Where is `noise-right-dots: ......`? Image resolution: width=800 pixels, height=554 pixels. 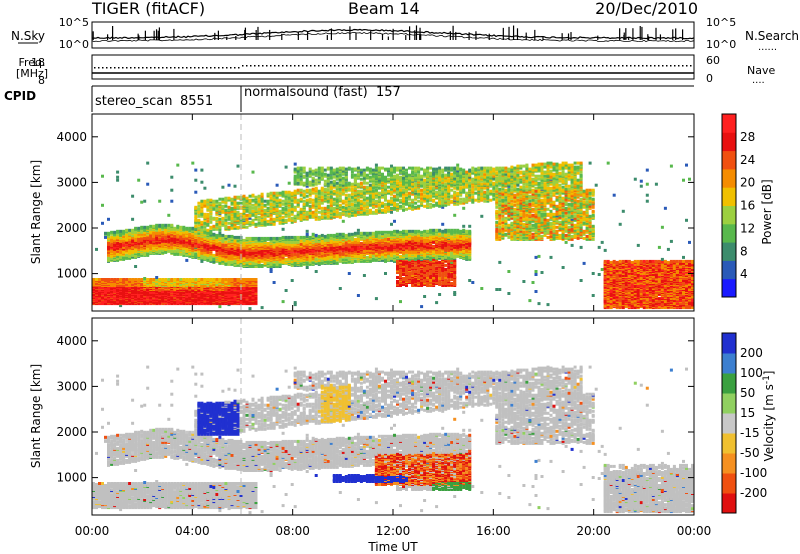
noise-right-dots: ...... is located at coordinates (767, 47).